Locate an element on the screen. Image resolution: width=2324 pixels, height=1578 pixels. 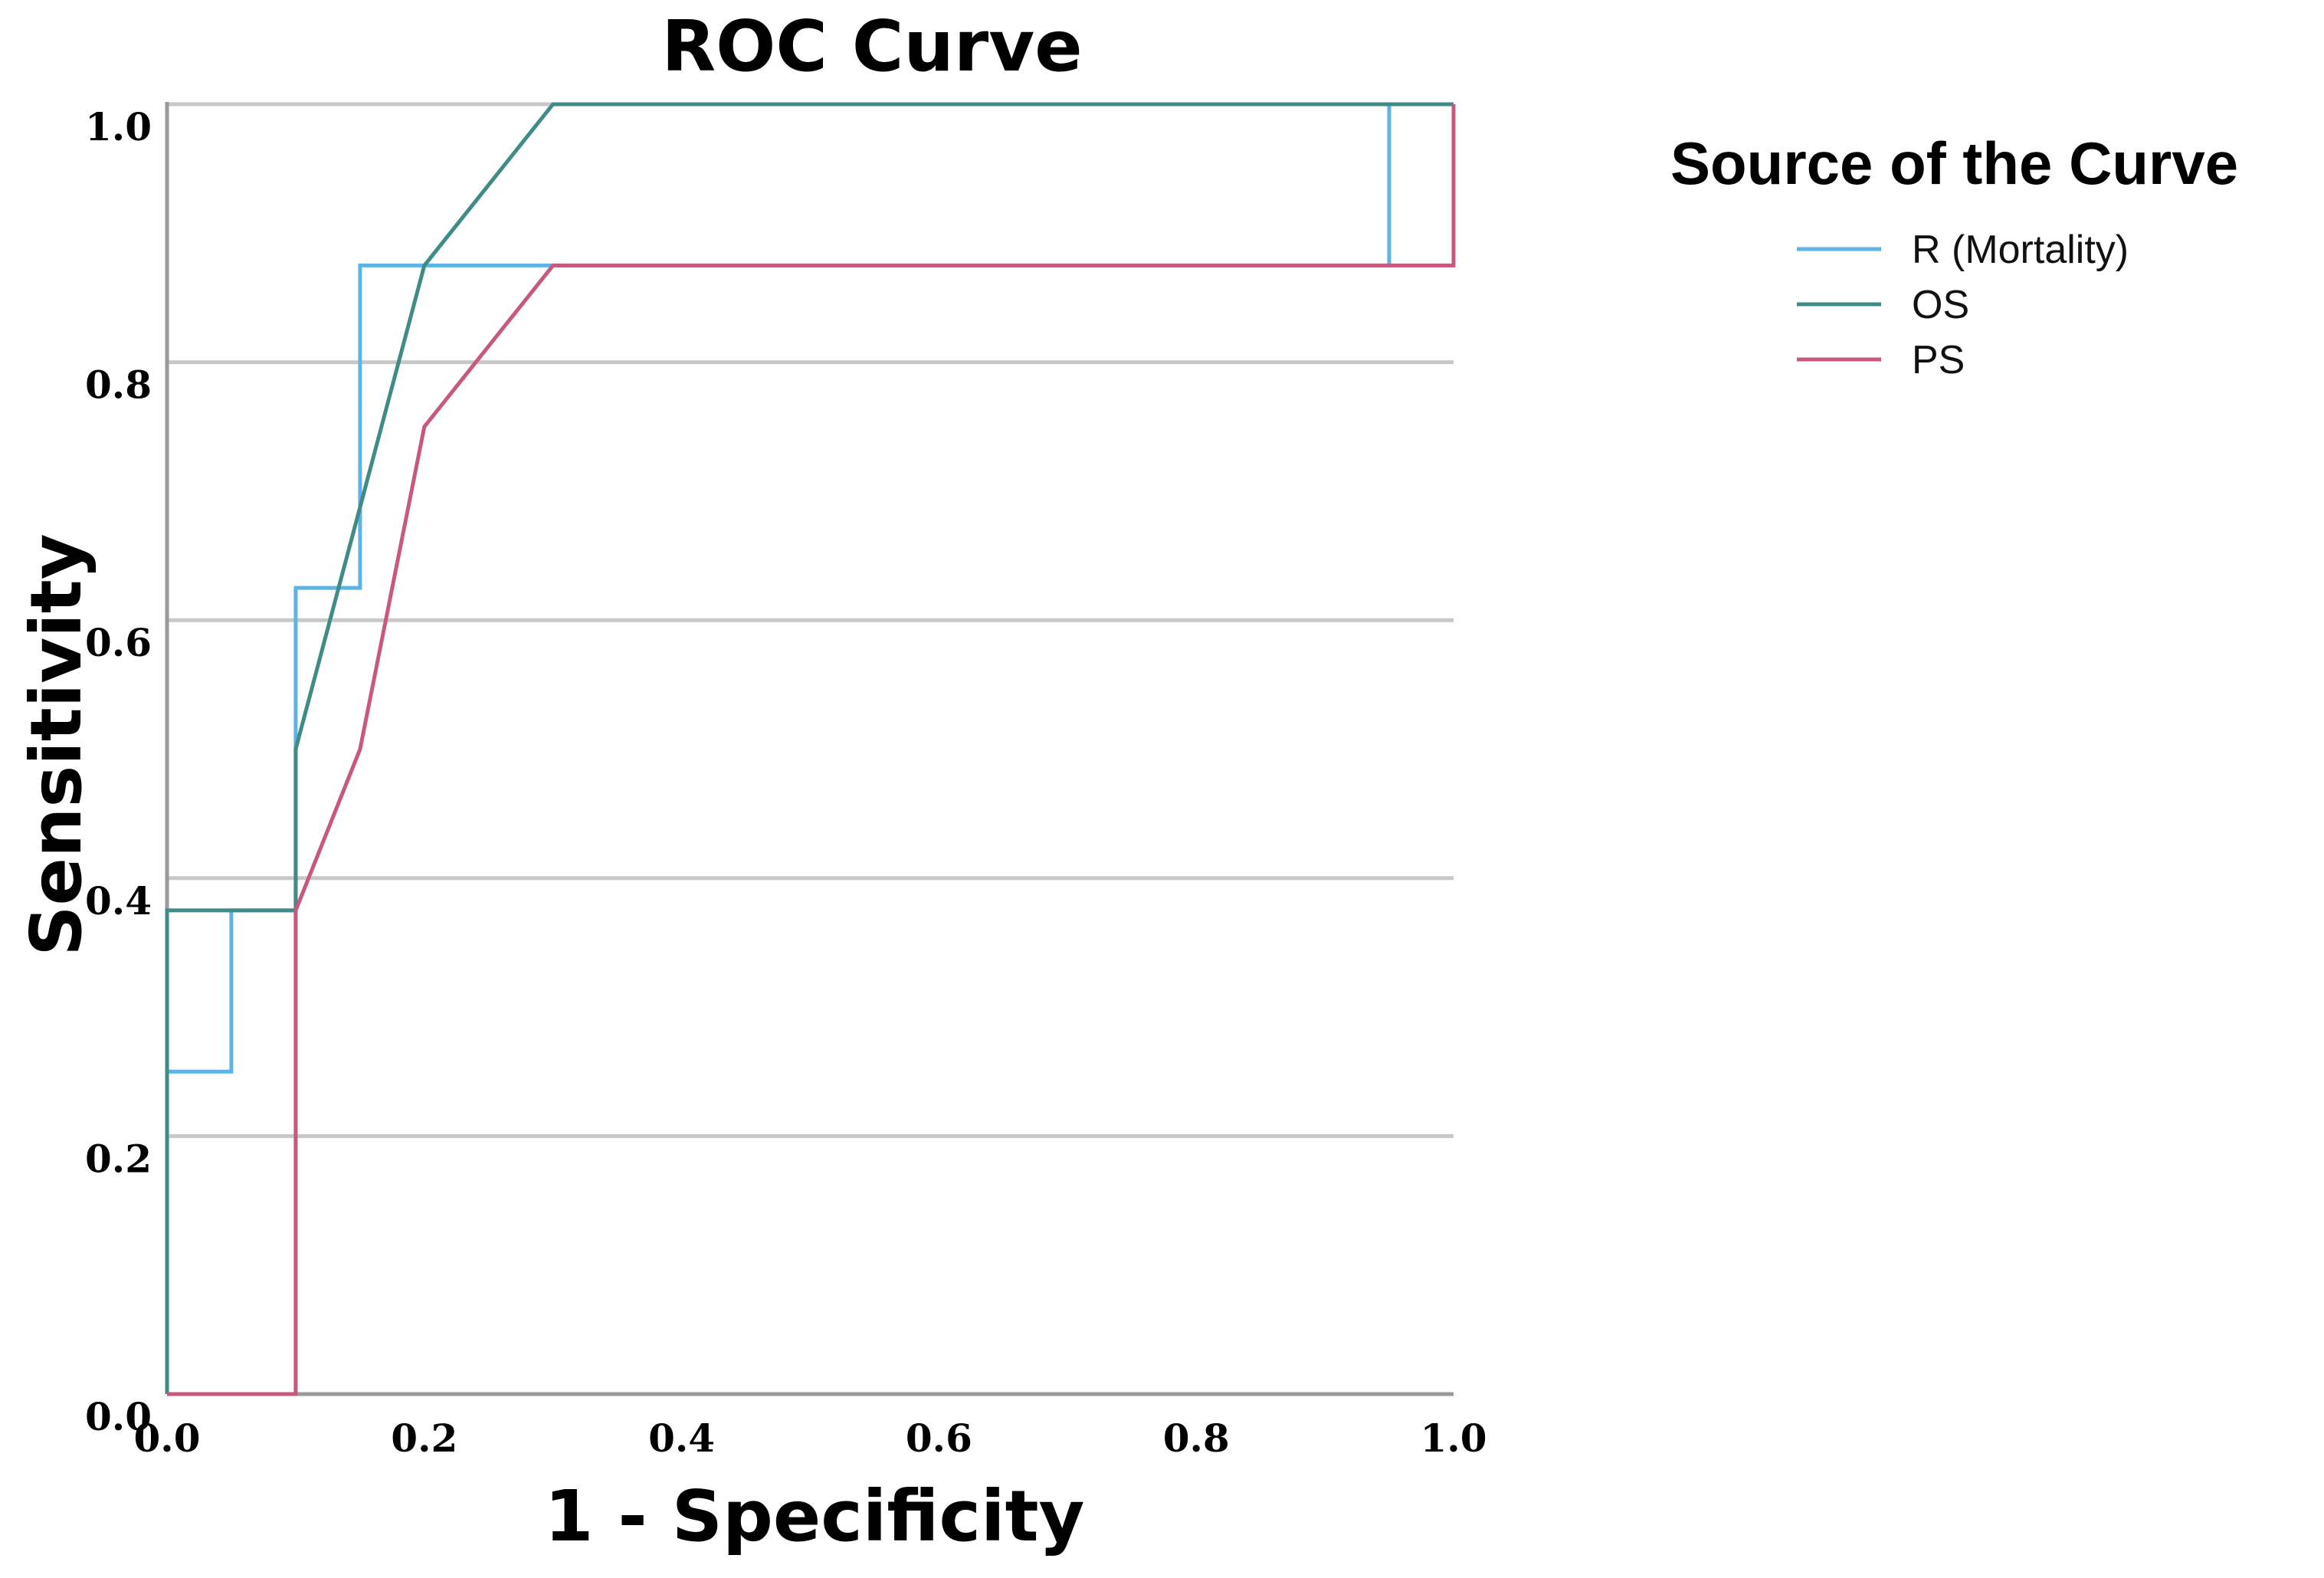
y-tick-label: 0.6 is located at coordinates (119, 642).